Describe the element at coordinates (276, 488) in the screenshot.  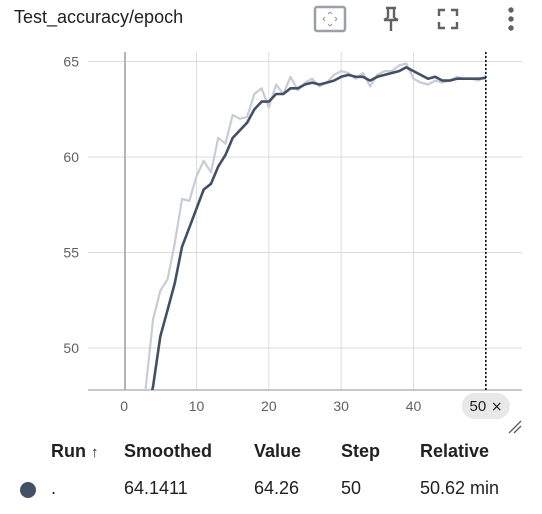
I see `raw-value: 64.26` at that location.